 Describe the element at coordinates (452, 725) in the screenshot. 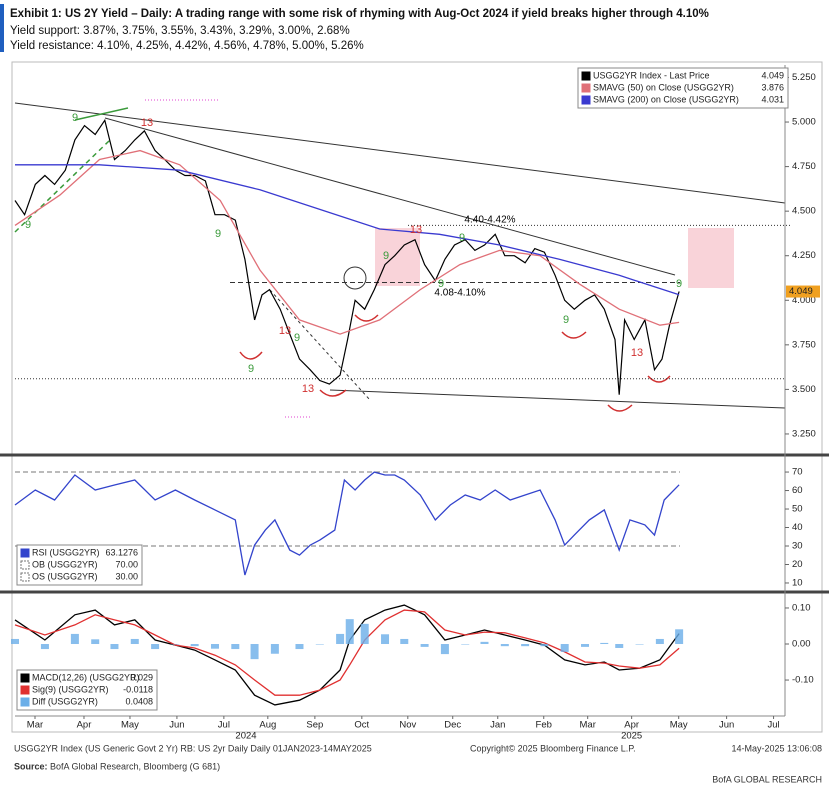

I see `x-tick-label: Dec` at that location.